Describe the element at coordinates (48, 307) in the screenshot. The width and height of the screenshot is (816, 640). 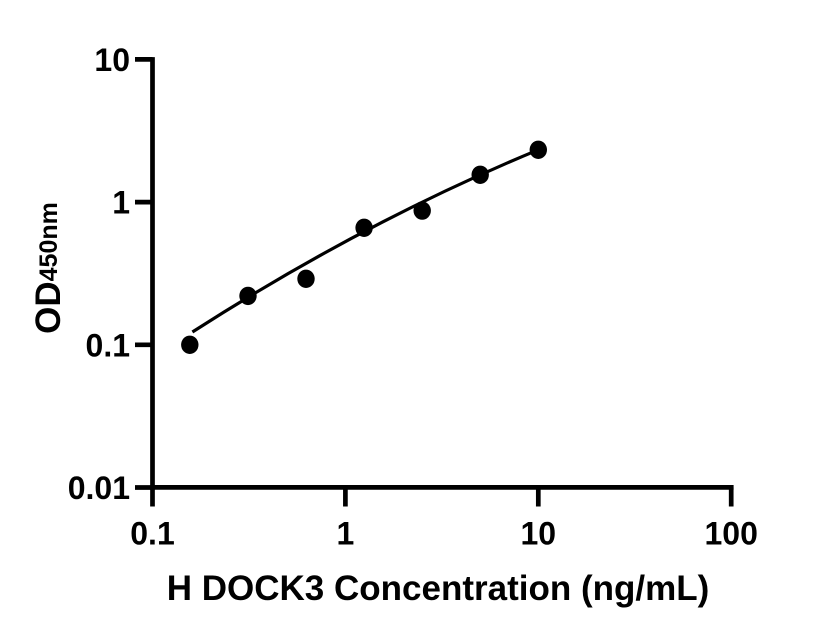
I see `y-axis-title-main: OD` at that location.